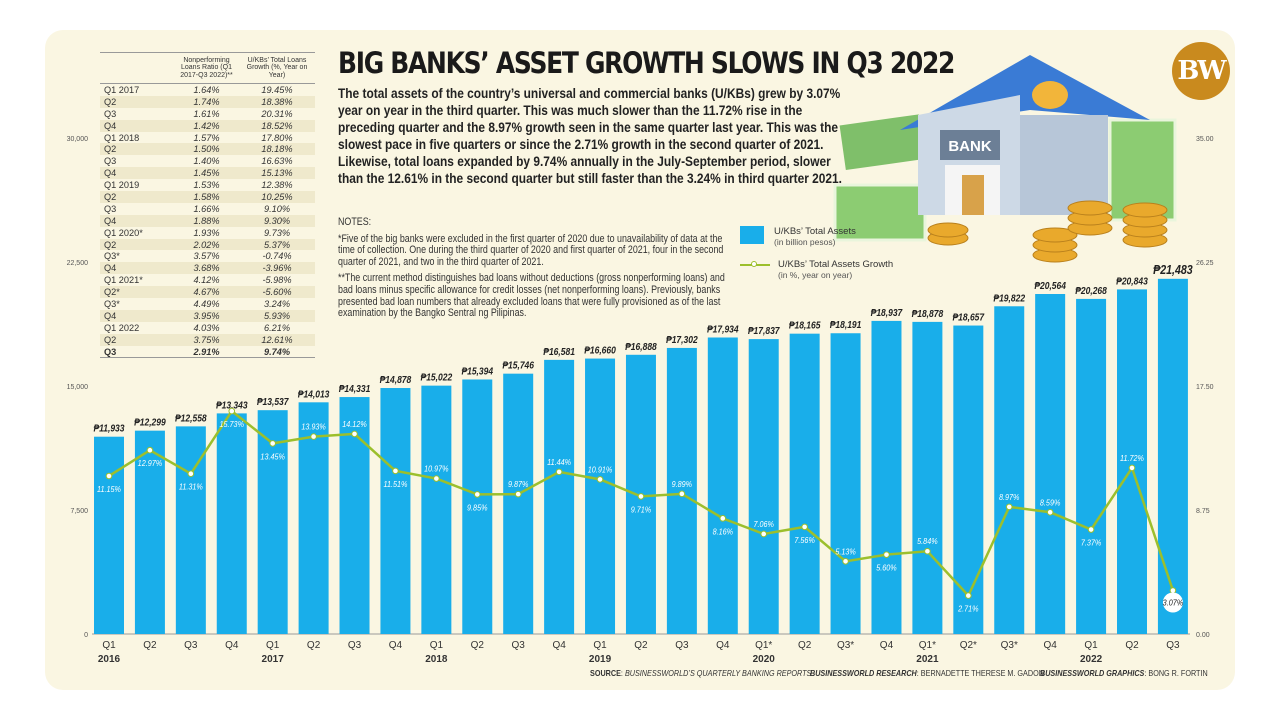 The height and width of the screenshot is (720, 1280). Describe the element at coordinates (755, 264) in the screenshot. I see `line-swatch` at that location.